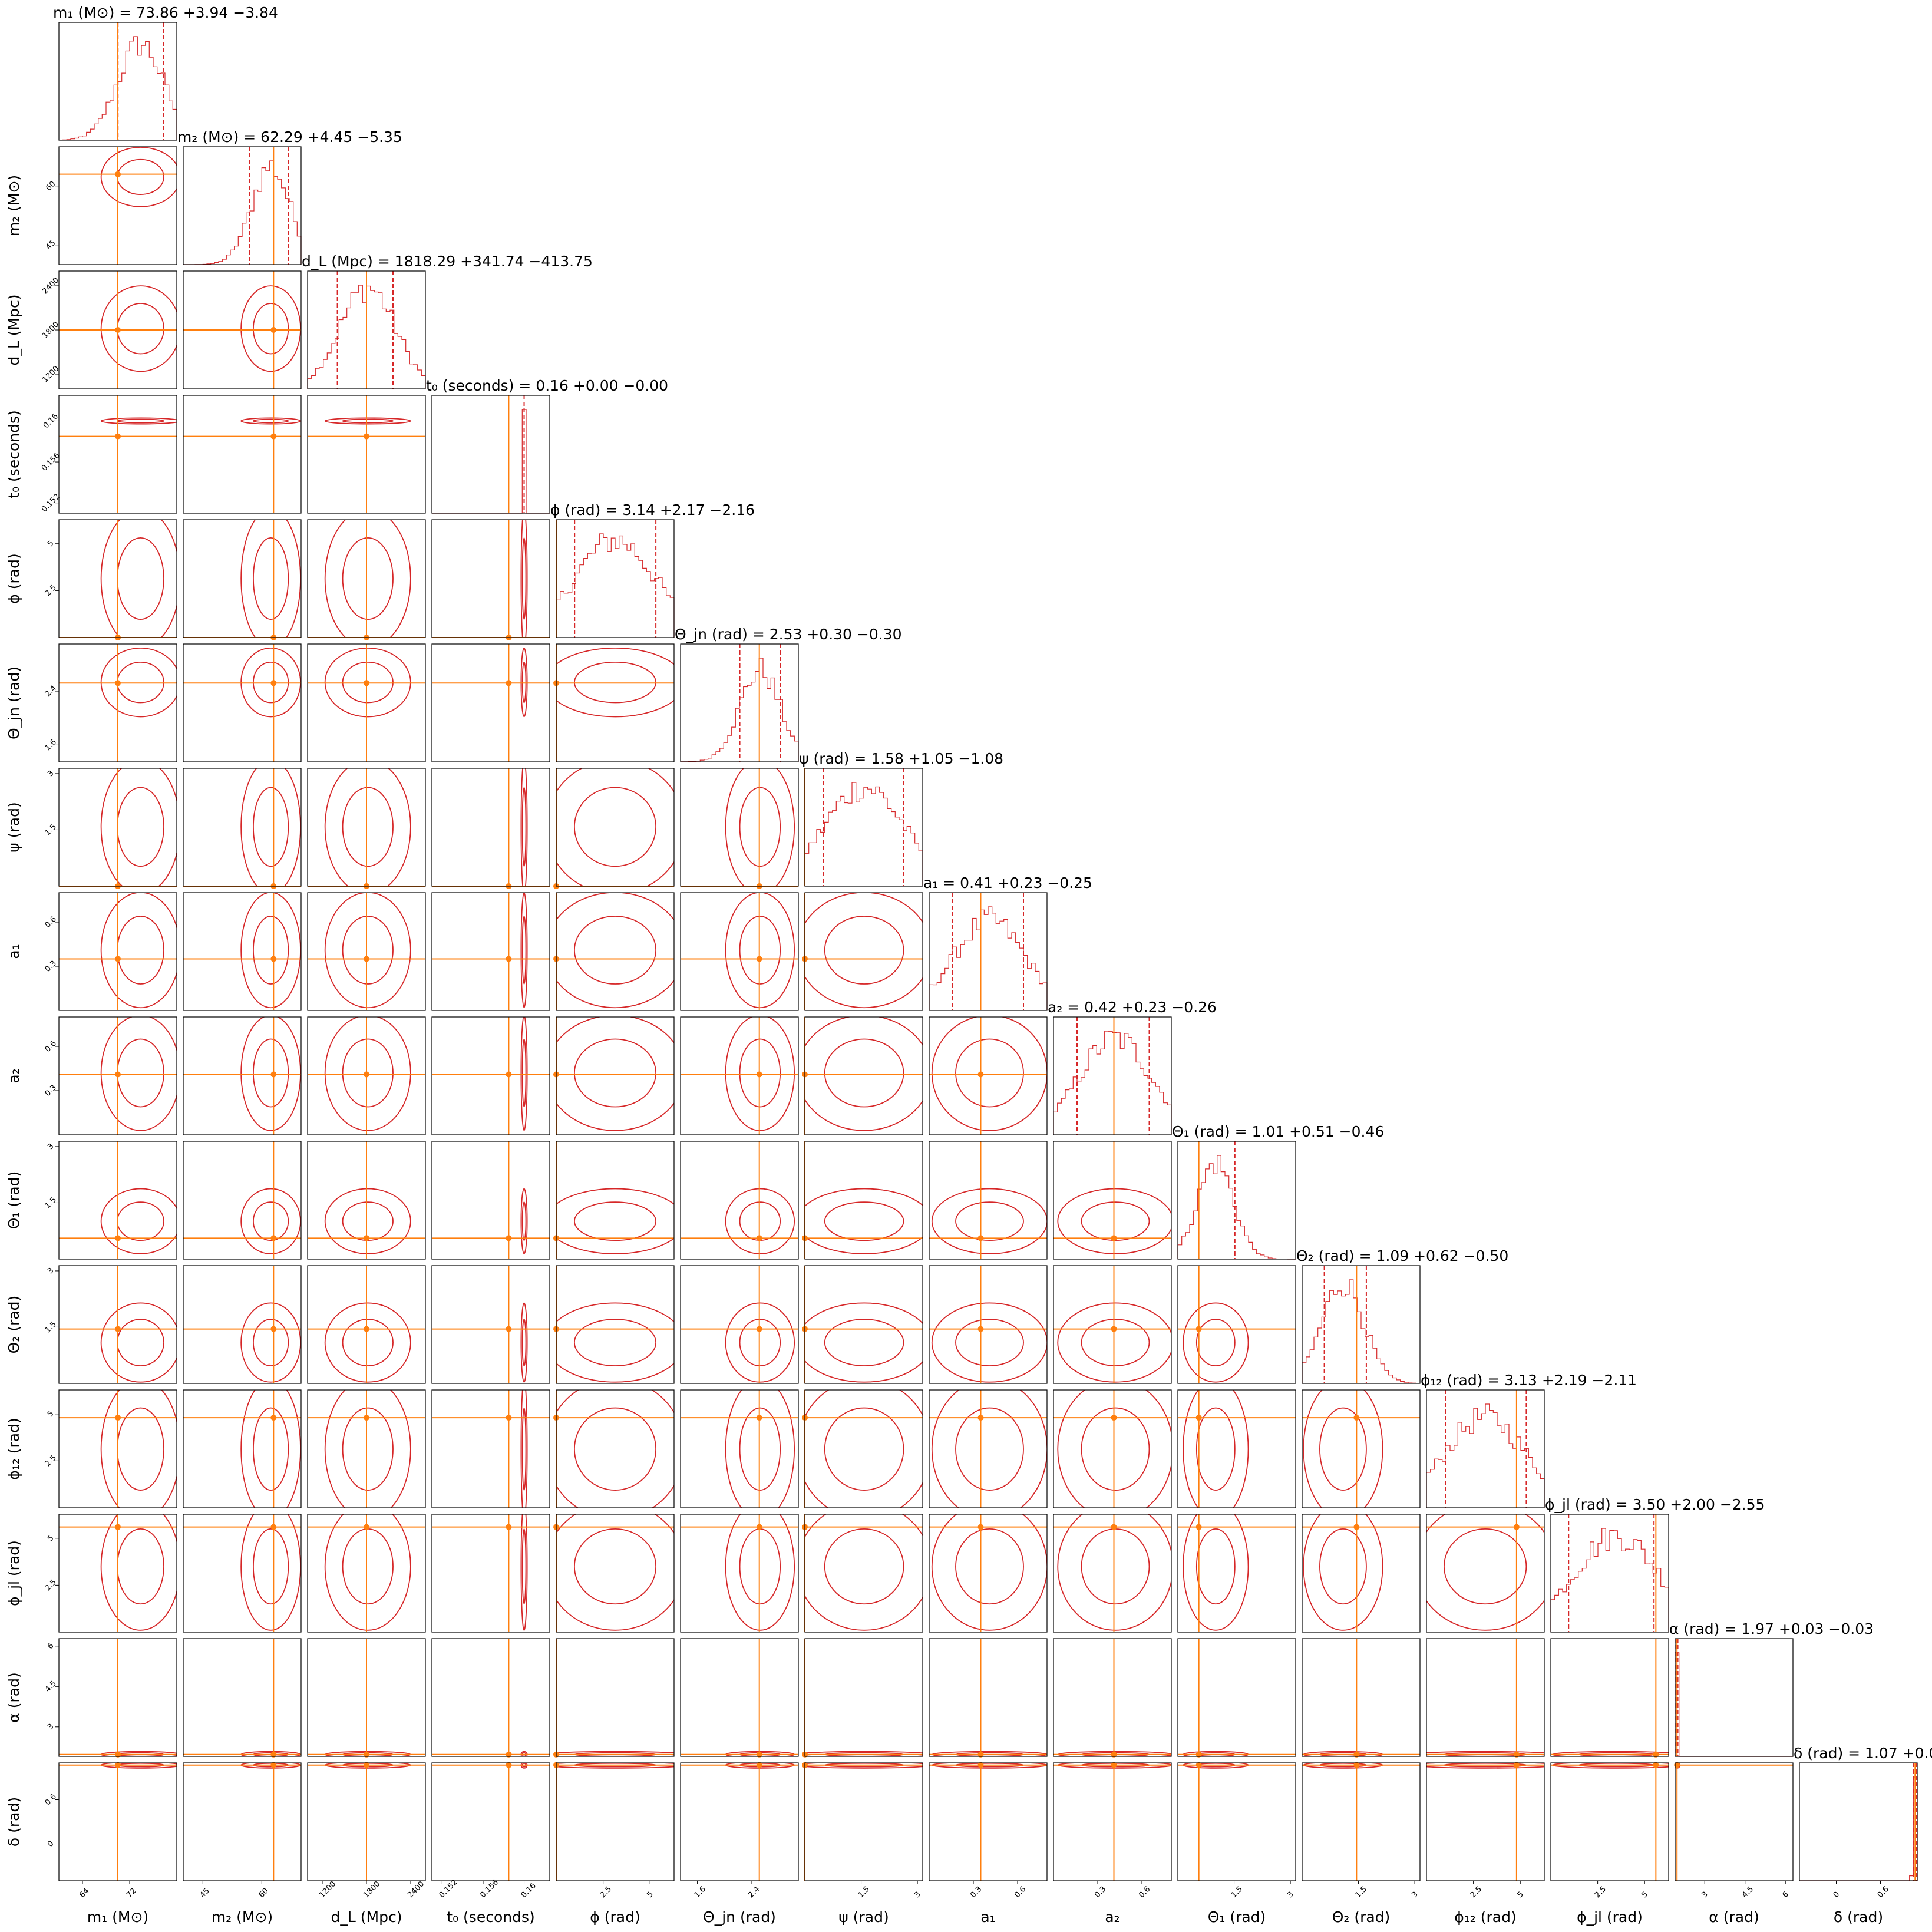 Image resolution: width=1932 pixels, height=1932 pixels. What do you see at coordinates (864, 834) in the screenshot?
I see `histogram-psi` at bounding box center [864, 834].